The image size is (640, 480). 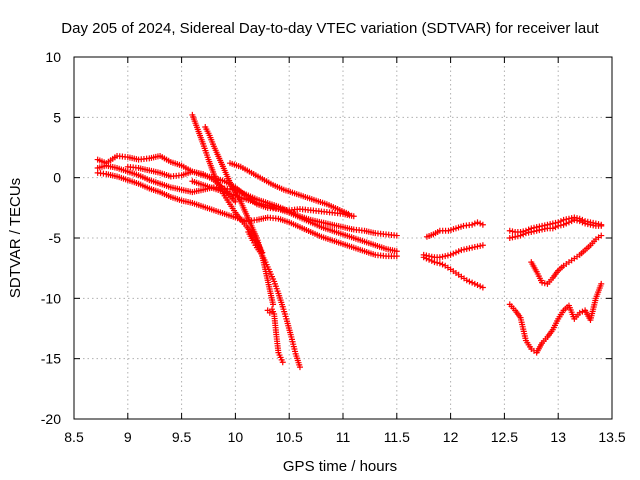 What do you see at coordinates (343, 437) in the screenshot?
I see `x-tick-label: 11` at bounding box center [343, 437].